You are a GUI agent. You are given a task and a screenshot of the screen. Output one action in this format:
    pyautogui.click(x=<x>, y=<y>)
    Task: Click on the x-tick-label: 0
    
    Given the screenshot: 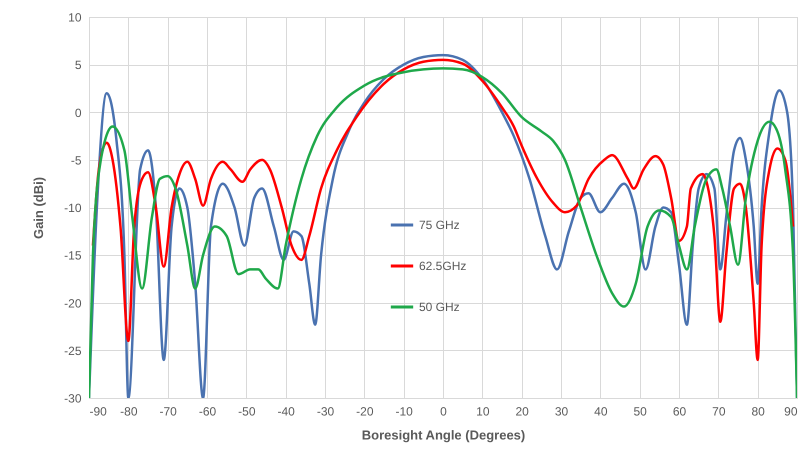 What is the action you would take?
    pyautogui.click(x=444, y=411)
    